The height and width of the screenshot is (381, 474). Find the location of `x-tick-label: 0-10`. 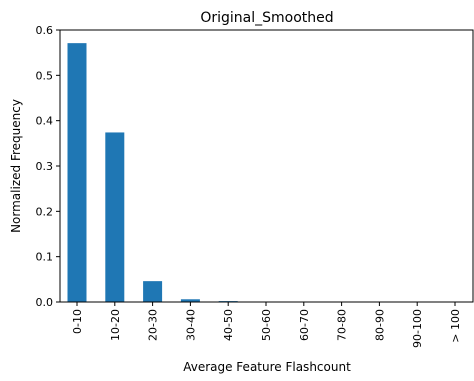

x-tick-label: 0-10 is located at coordinates (77, 321).